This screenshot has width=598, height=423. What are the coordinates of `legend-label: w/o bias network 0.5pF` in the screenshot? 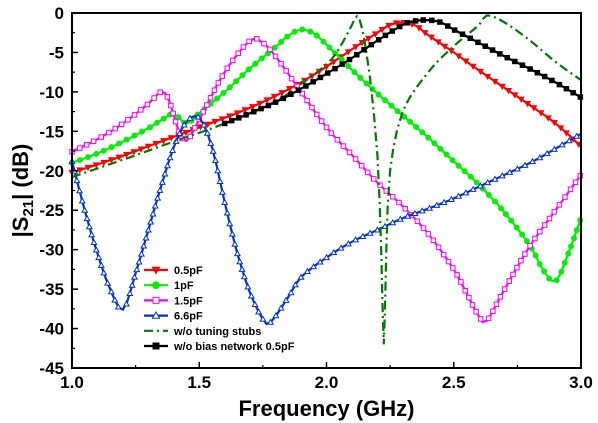 It's located at (234, 347).